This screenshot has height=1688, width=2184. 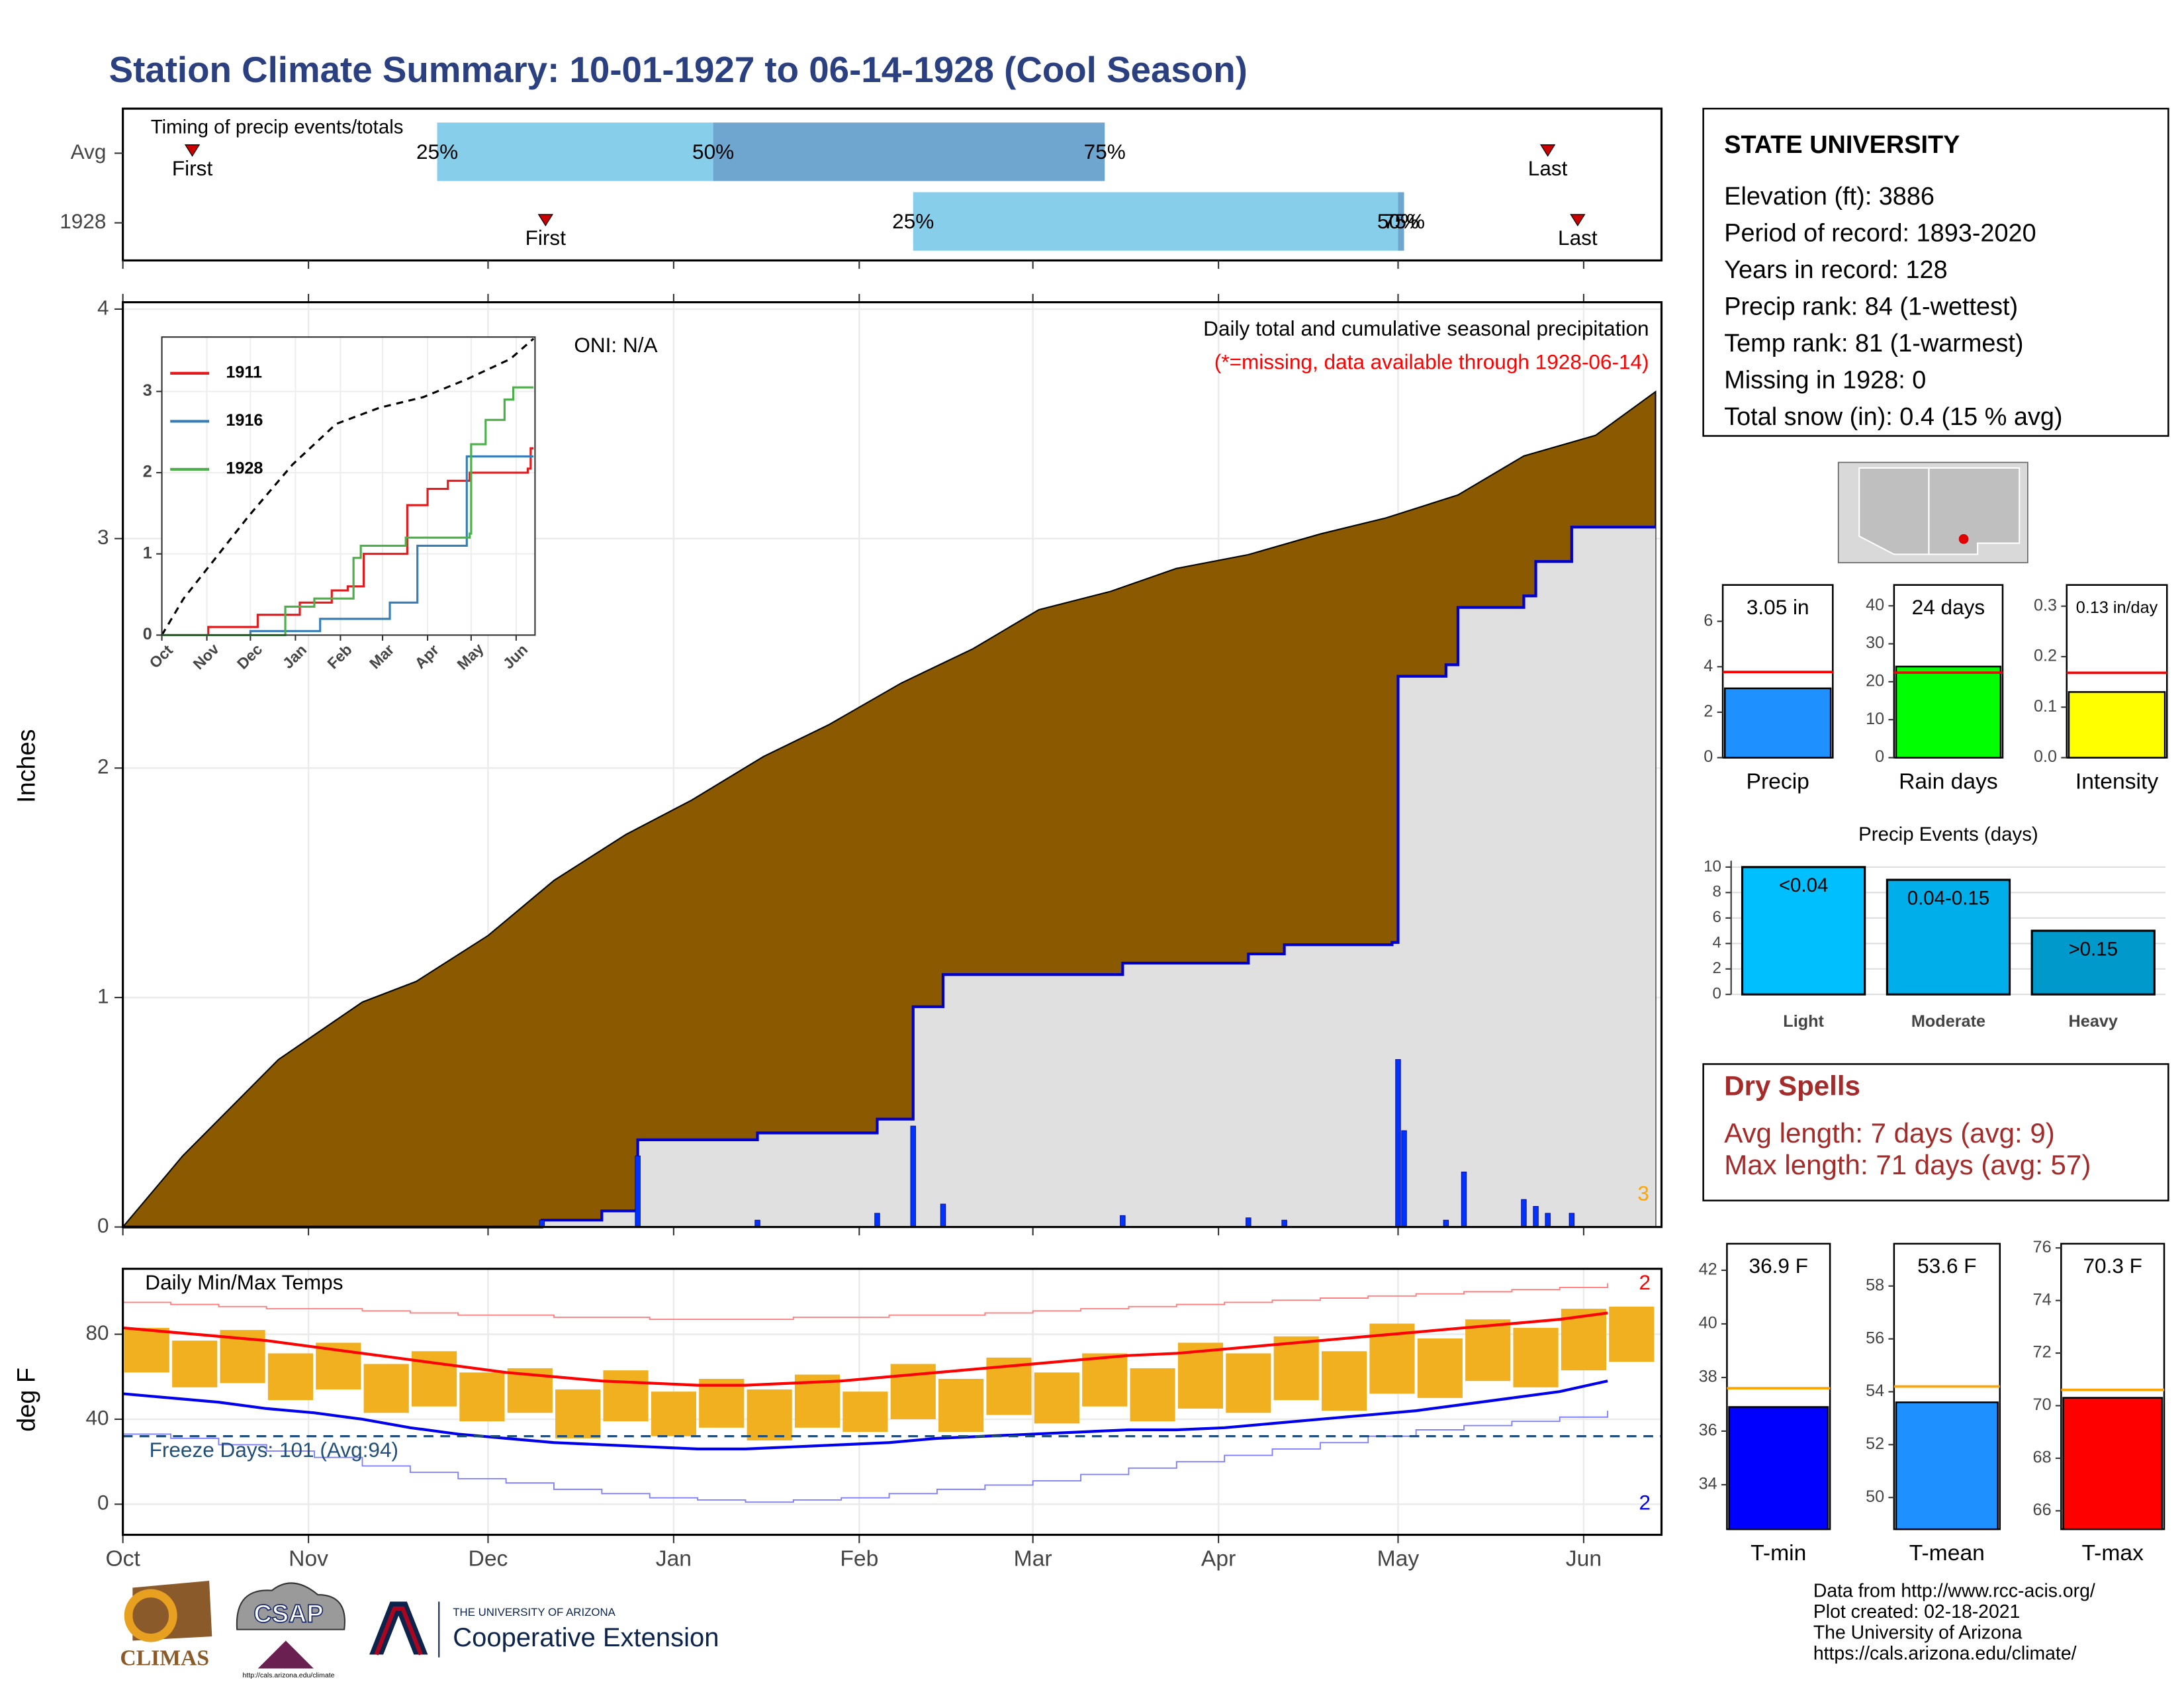 What do you see at coordinates (713, 152) in the screenshot?
I see `quartile-label: 50%` at bounding box center [713, 152].